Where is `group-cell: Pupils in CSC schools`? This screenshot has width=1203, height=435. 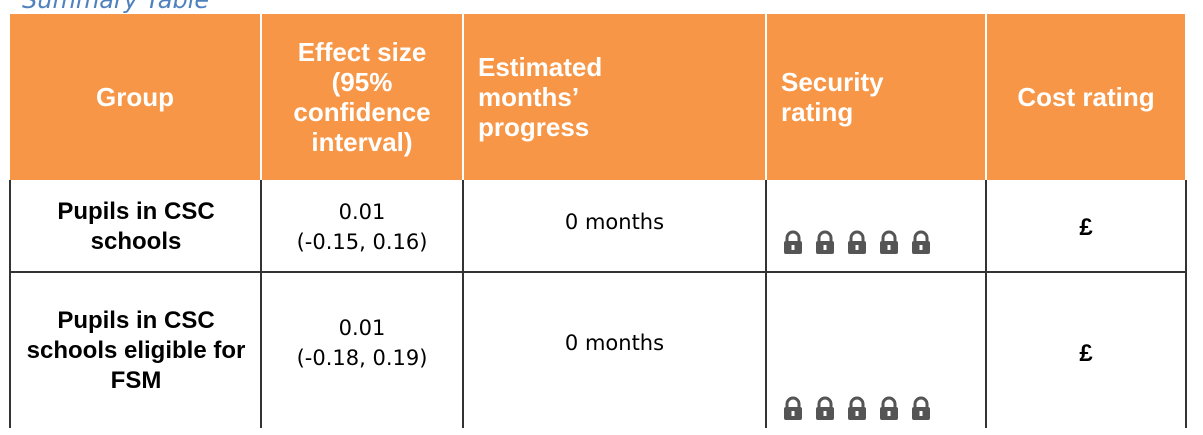 group-cell: Pupils in CSC schools is located at coordinates (136, 226).